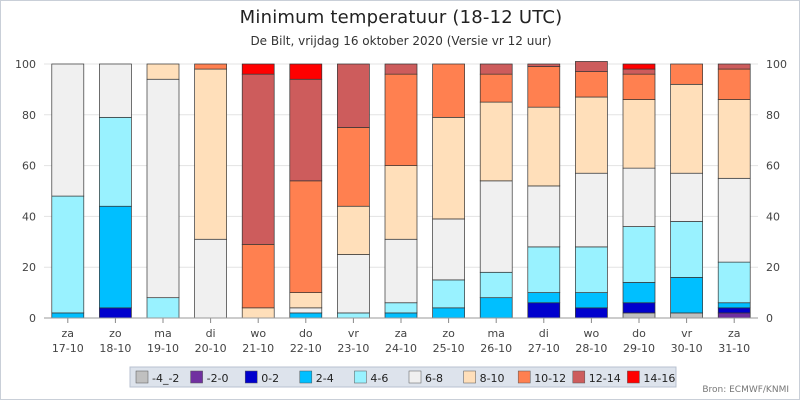 The width and height of the screenshot is (800, 401). Describe the element at coordinates (270, 378) in the screenshot. I see `legend-label: 0-2` at that location.